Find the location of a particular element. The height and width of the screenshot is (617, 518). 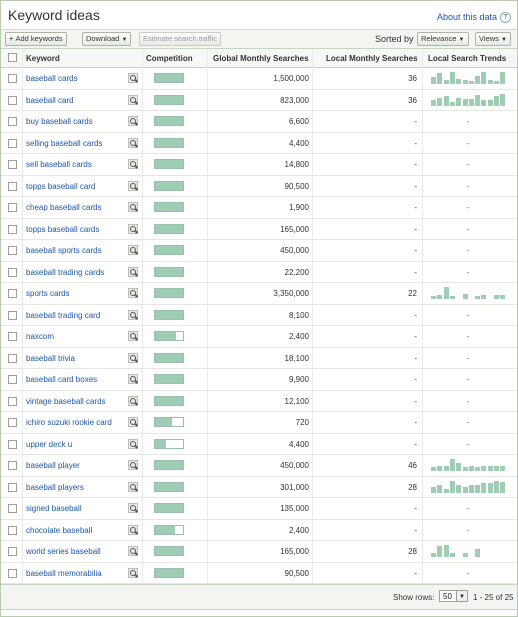

keyword-link: baseball player is located at coordinates (53, 465).